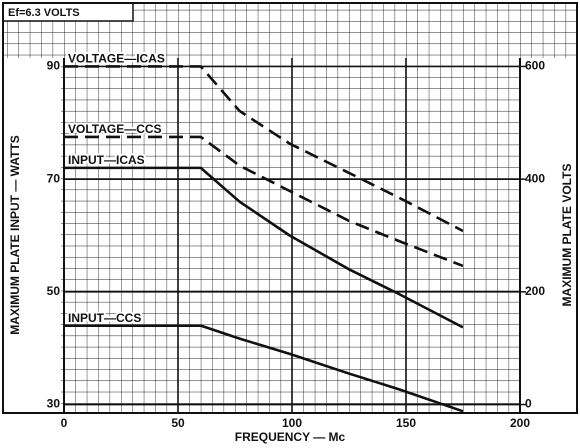  What do you see at coordinates (567, 235) in the screenshot?
I see `y2-axis-title: MAXIMUM PLATE VOLTS` at bounding box center [567, 235].